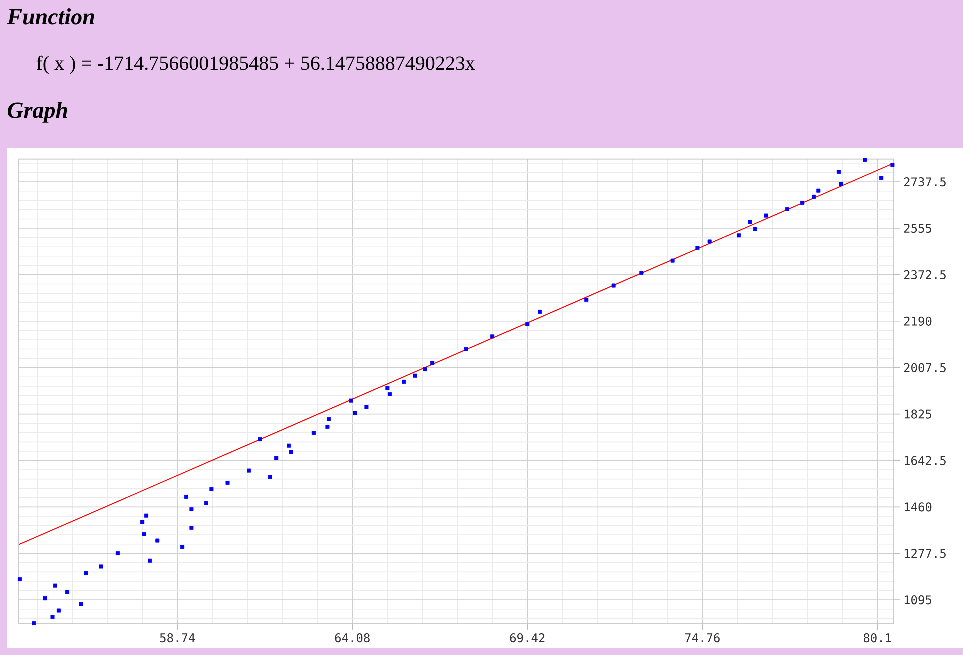 The image size is (963, 655). I want to click on chart-title: Function, so click(50, 16).